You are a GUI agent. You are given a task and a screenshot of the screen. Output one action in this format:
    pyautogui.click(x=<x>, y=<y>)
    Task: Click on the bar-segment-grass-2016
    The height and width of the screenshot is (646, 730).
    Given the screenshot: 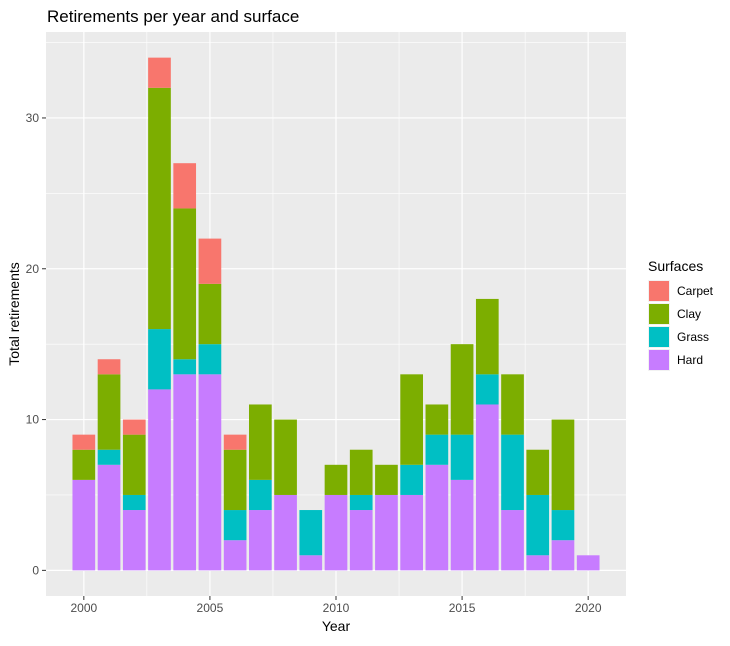 What is the action you would take?
    pyautogui.click(x=487, y=389)
    